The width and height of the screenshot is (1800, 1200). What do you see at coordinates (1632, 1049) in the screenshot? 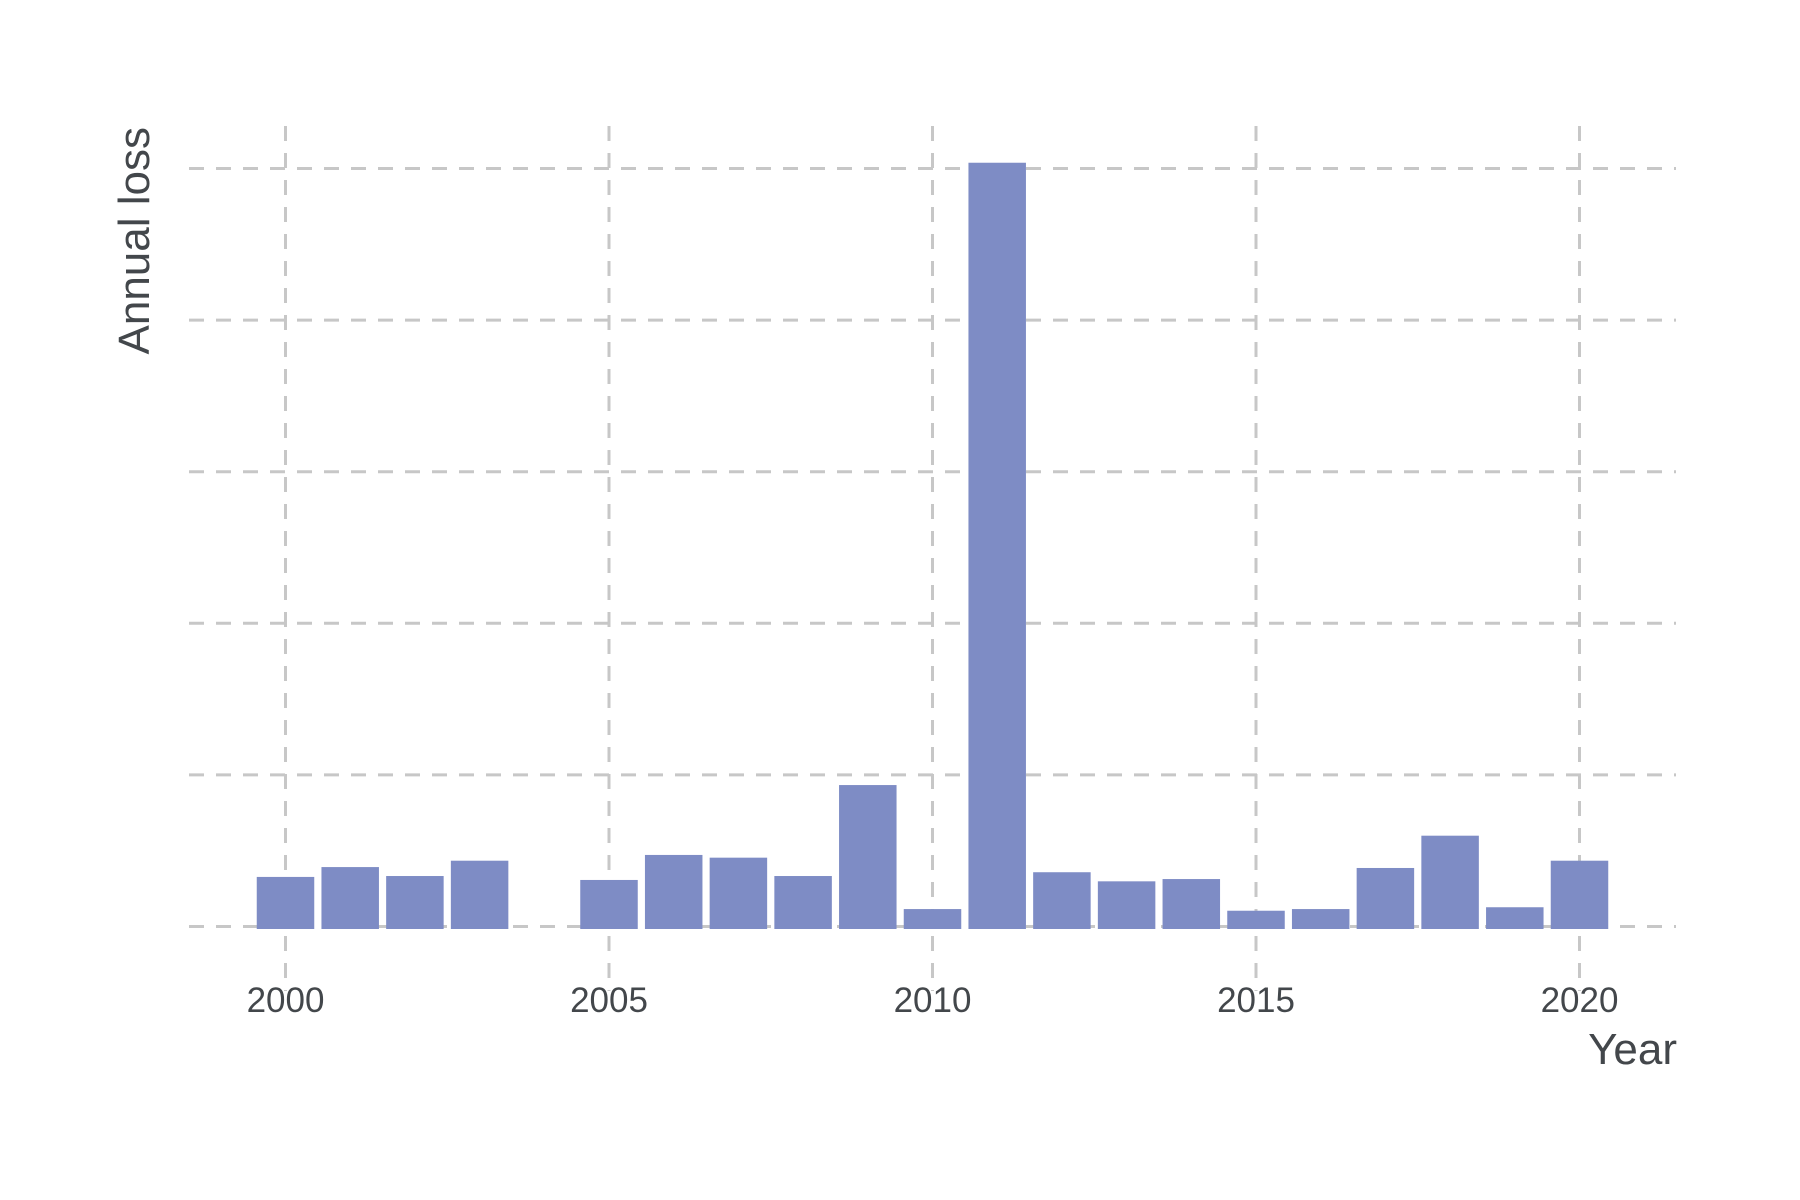
I see `x-axis-title: Year` at bounding box center [1632, 1049].